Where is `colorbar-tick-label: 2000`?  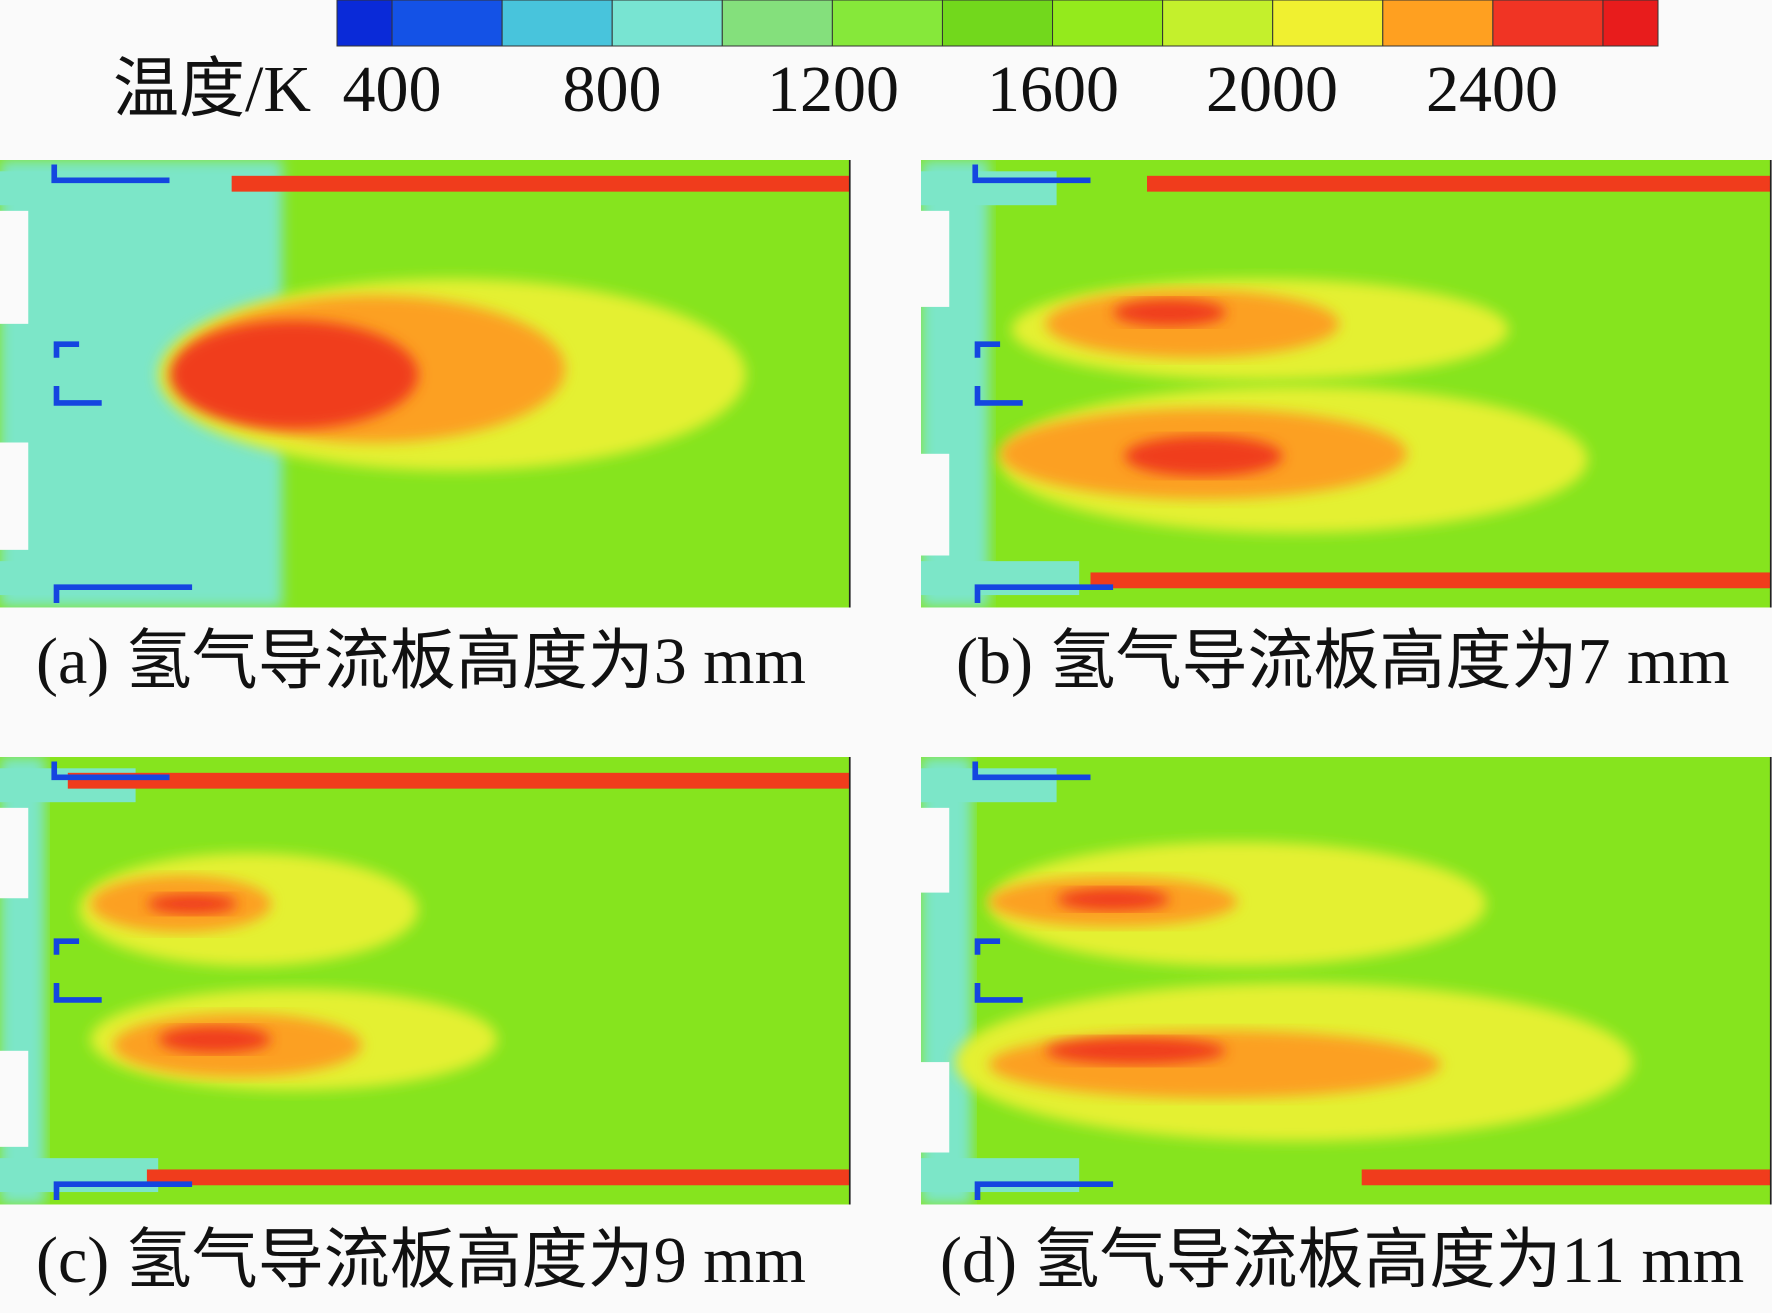 colorbar-tick-label: 2000 is located at coordinates (1272, 89).